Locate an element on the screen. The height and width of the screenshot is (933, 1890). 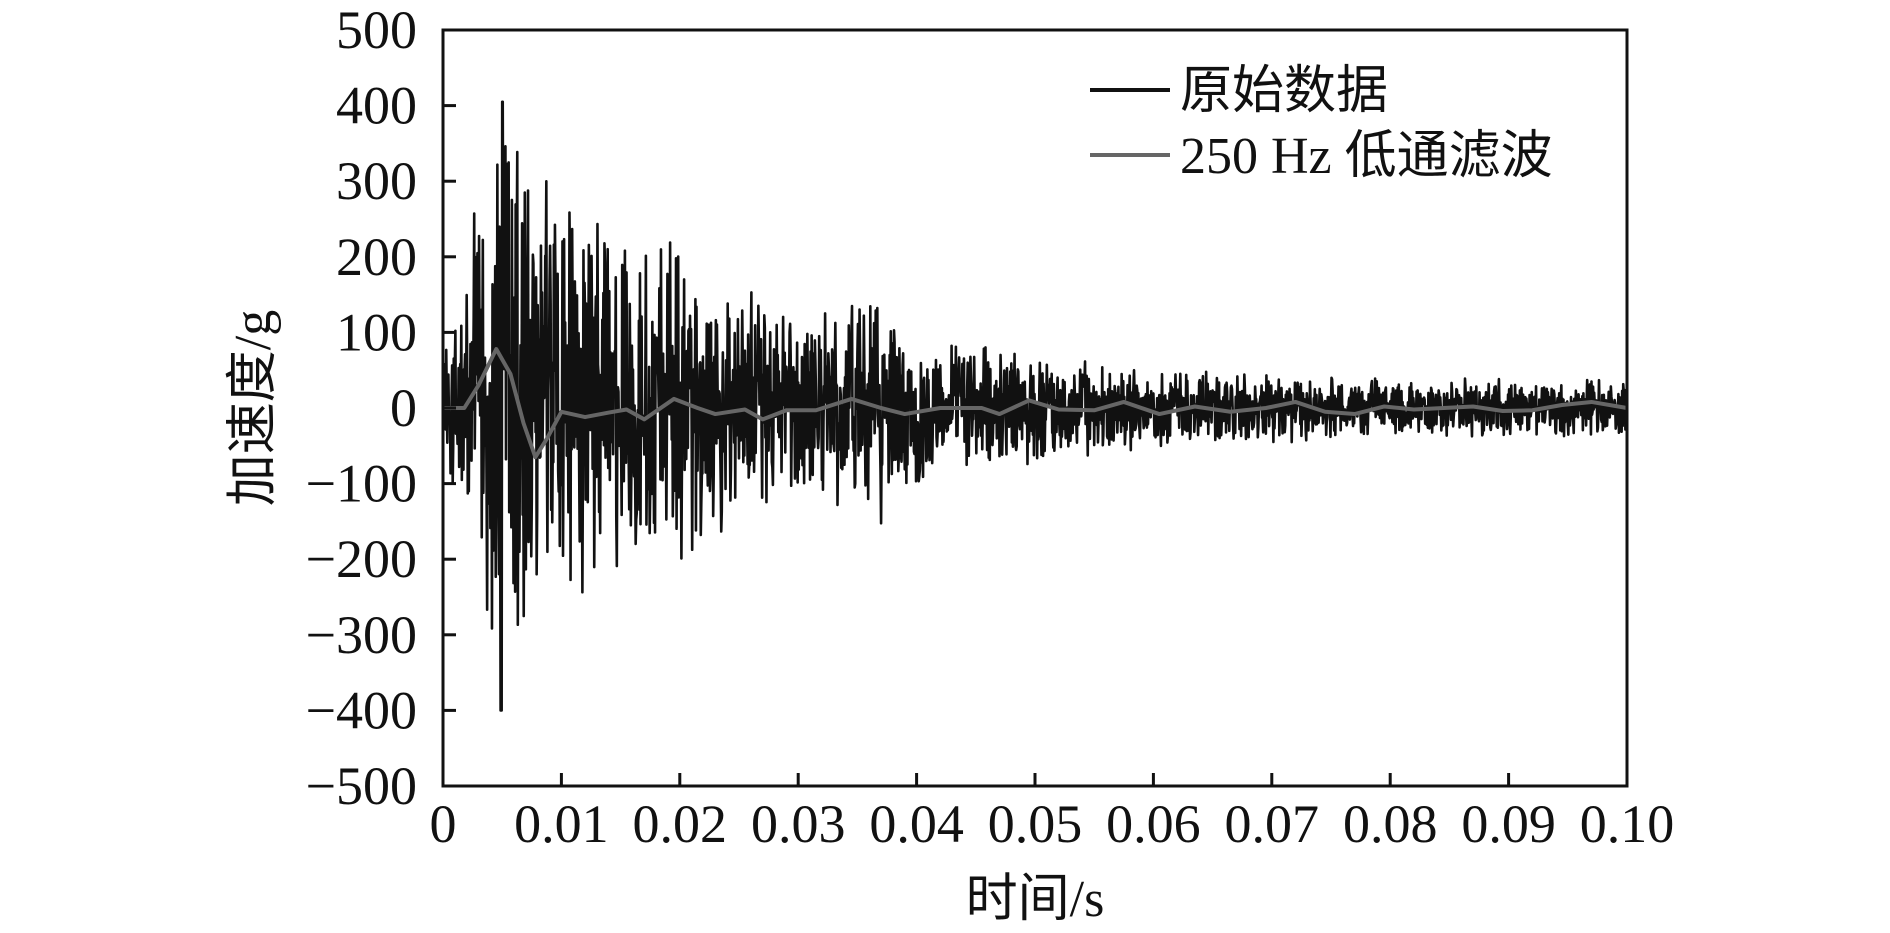
legend-label-raw-data: 原始数据 is located at coordinates (1284, 91).